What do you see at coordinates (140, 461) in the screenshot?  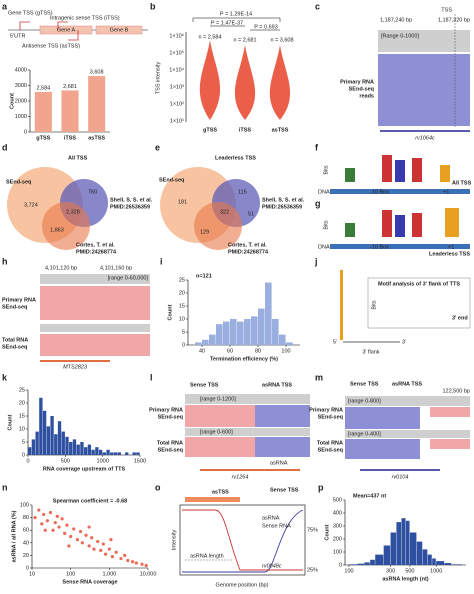 I see `x-tick-label: 1500` at bounding box center [140, 461].